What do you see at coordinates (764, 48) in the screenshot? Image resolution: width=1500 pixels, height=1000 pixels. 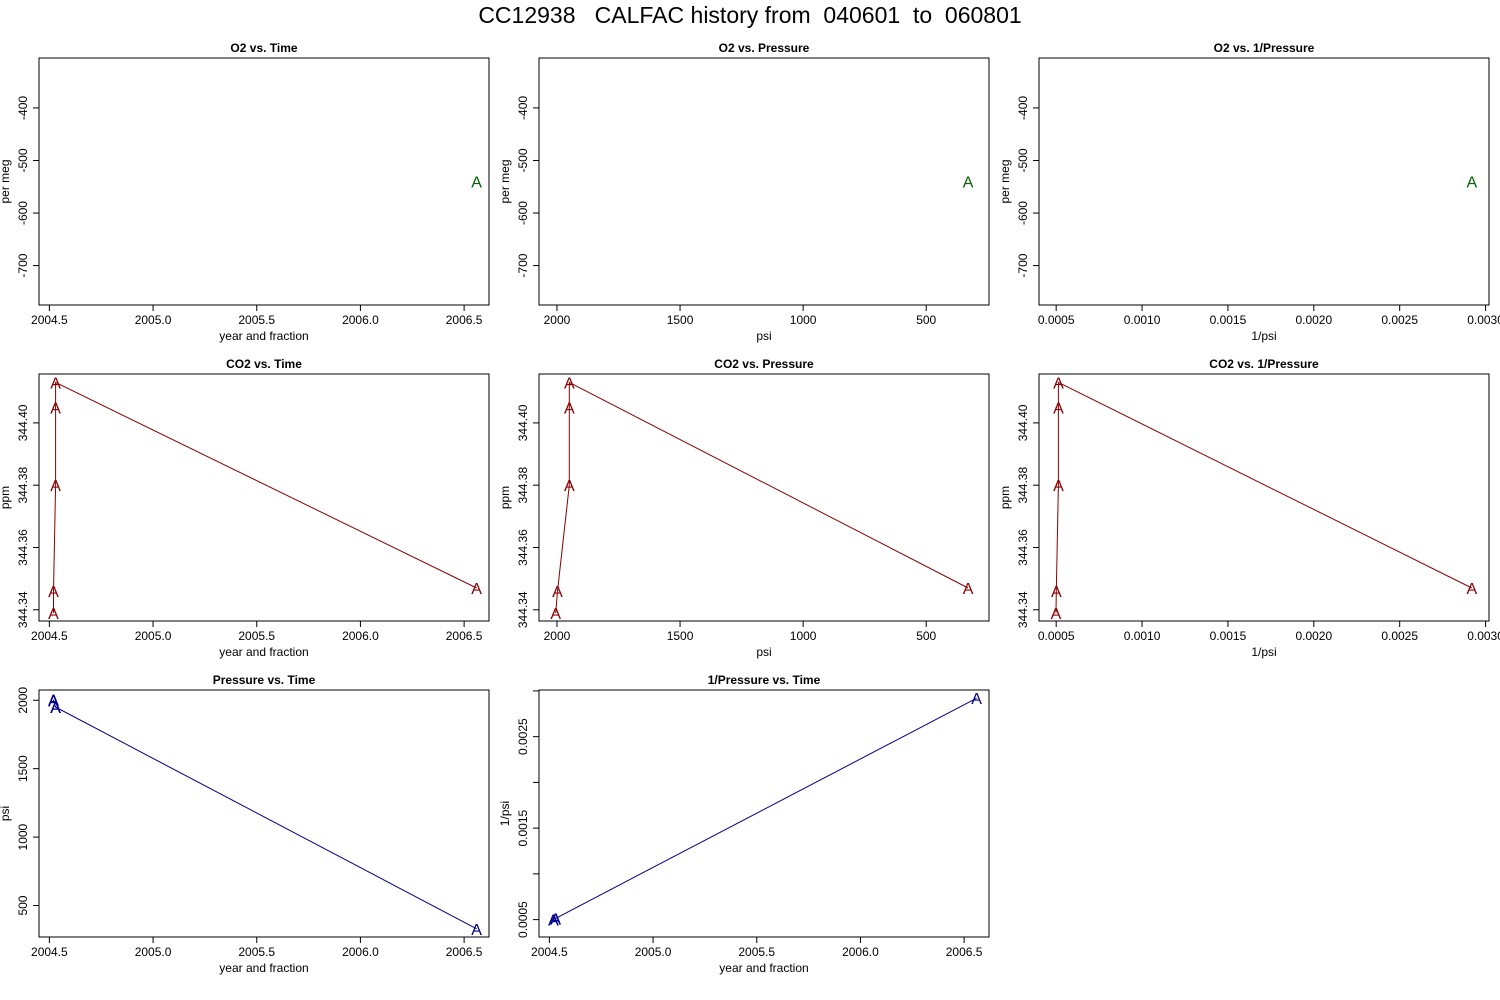 I see `panel-title: O2 vs. Pressure` at bounding box center [764, 48].